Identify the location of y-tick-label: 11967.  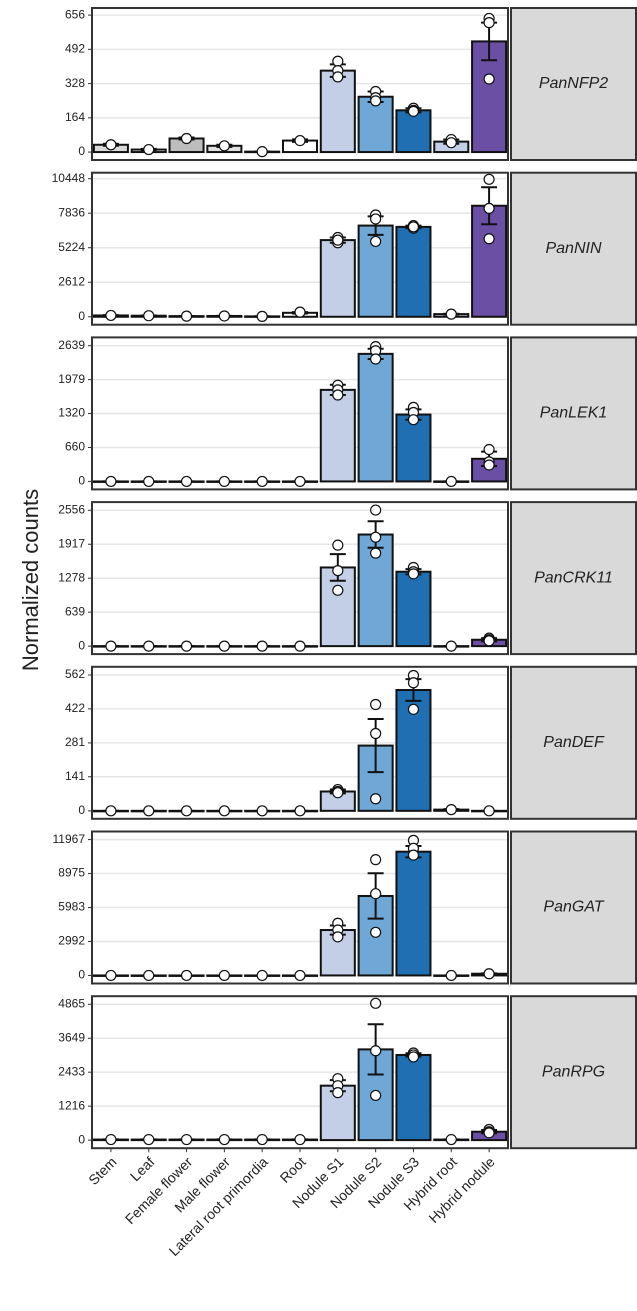
(69, 839).